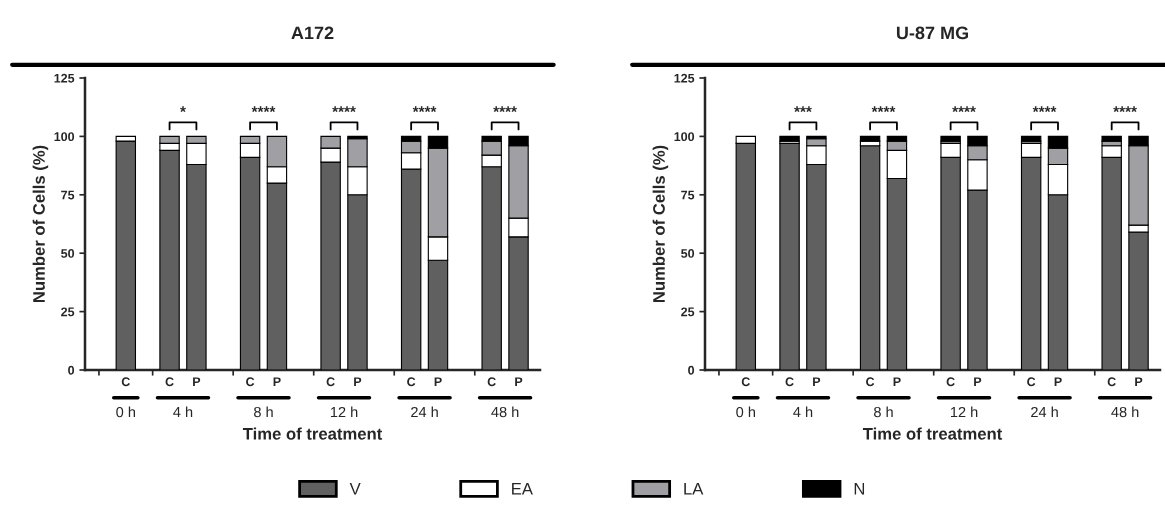 Image resolution: width=1165 pixels, height=513 pixels. I want to click on annotation: *, so click(183, 109).